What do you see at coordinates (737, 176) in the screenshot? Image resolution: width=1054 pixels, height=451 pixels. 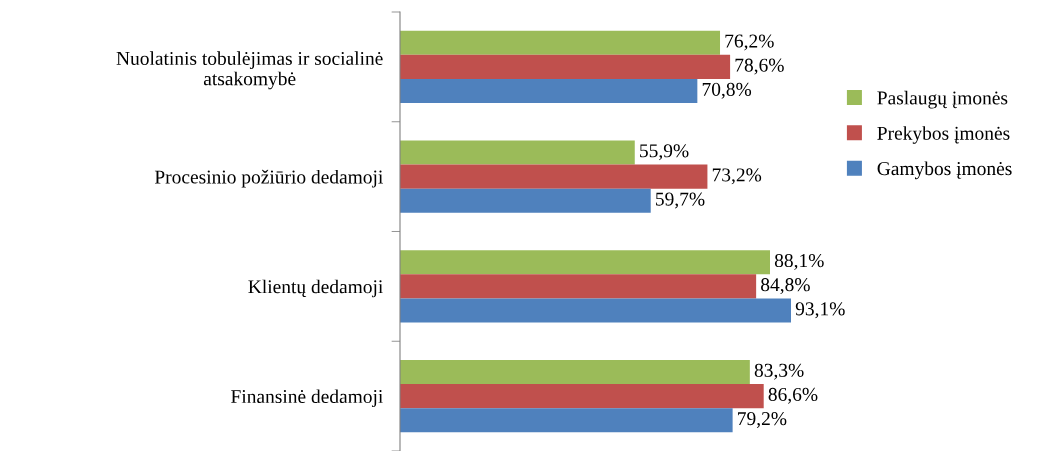 I see `data-label: 73,2%` at bounding box center [737, 176].